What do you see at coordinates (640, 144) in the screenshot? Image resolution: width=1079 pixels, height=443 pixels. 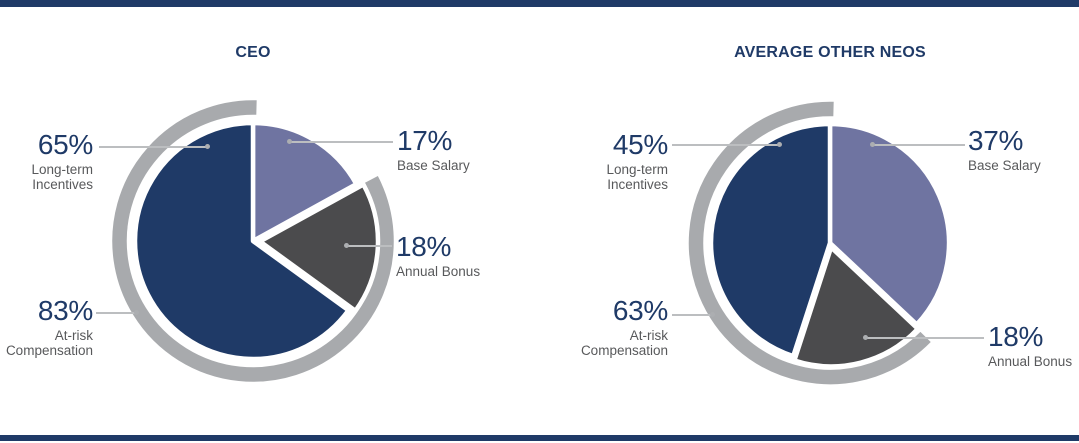 I see `callout-percent: 45%` at bounding box center [640, 144].